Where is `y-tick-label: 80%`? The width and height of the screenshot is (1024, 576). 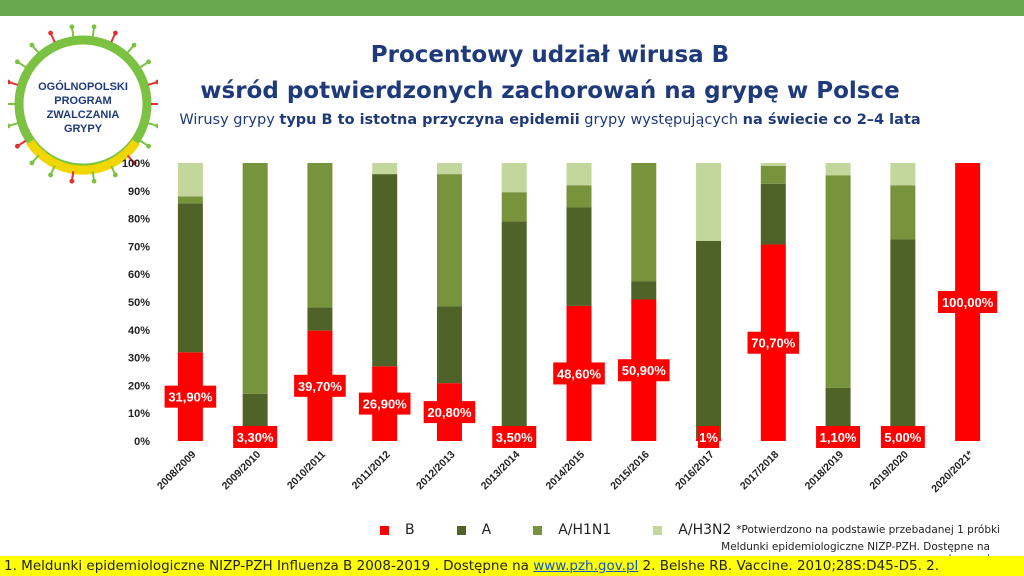 y-tick-label: 80% is located at coordinates (139, 220).